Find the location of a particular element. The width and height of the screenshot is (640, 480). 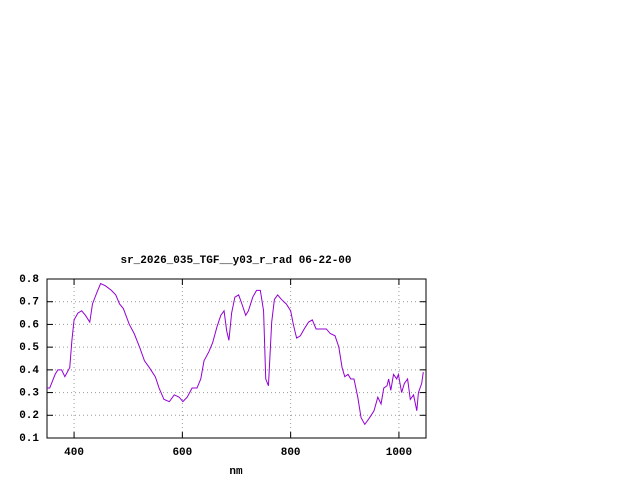

y-tick-label: 0.8 is located at coordinates (29, 280).